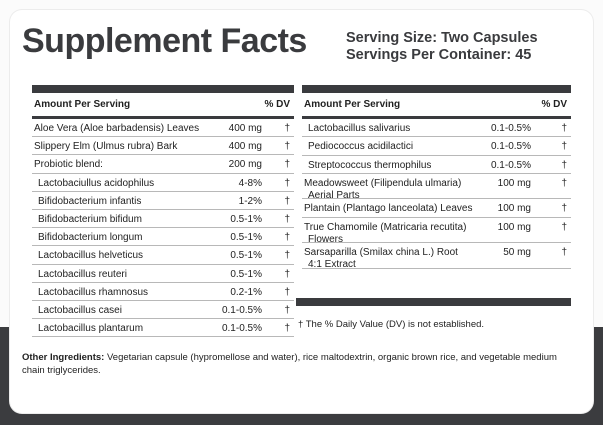  What do you see at coordinates (436, 89) in the screenshot?
I see `right-top-bar` at bounding box center [436, 89].